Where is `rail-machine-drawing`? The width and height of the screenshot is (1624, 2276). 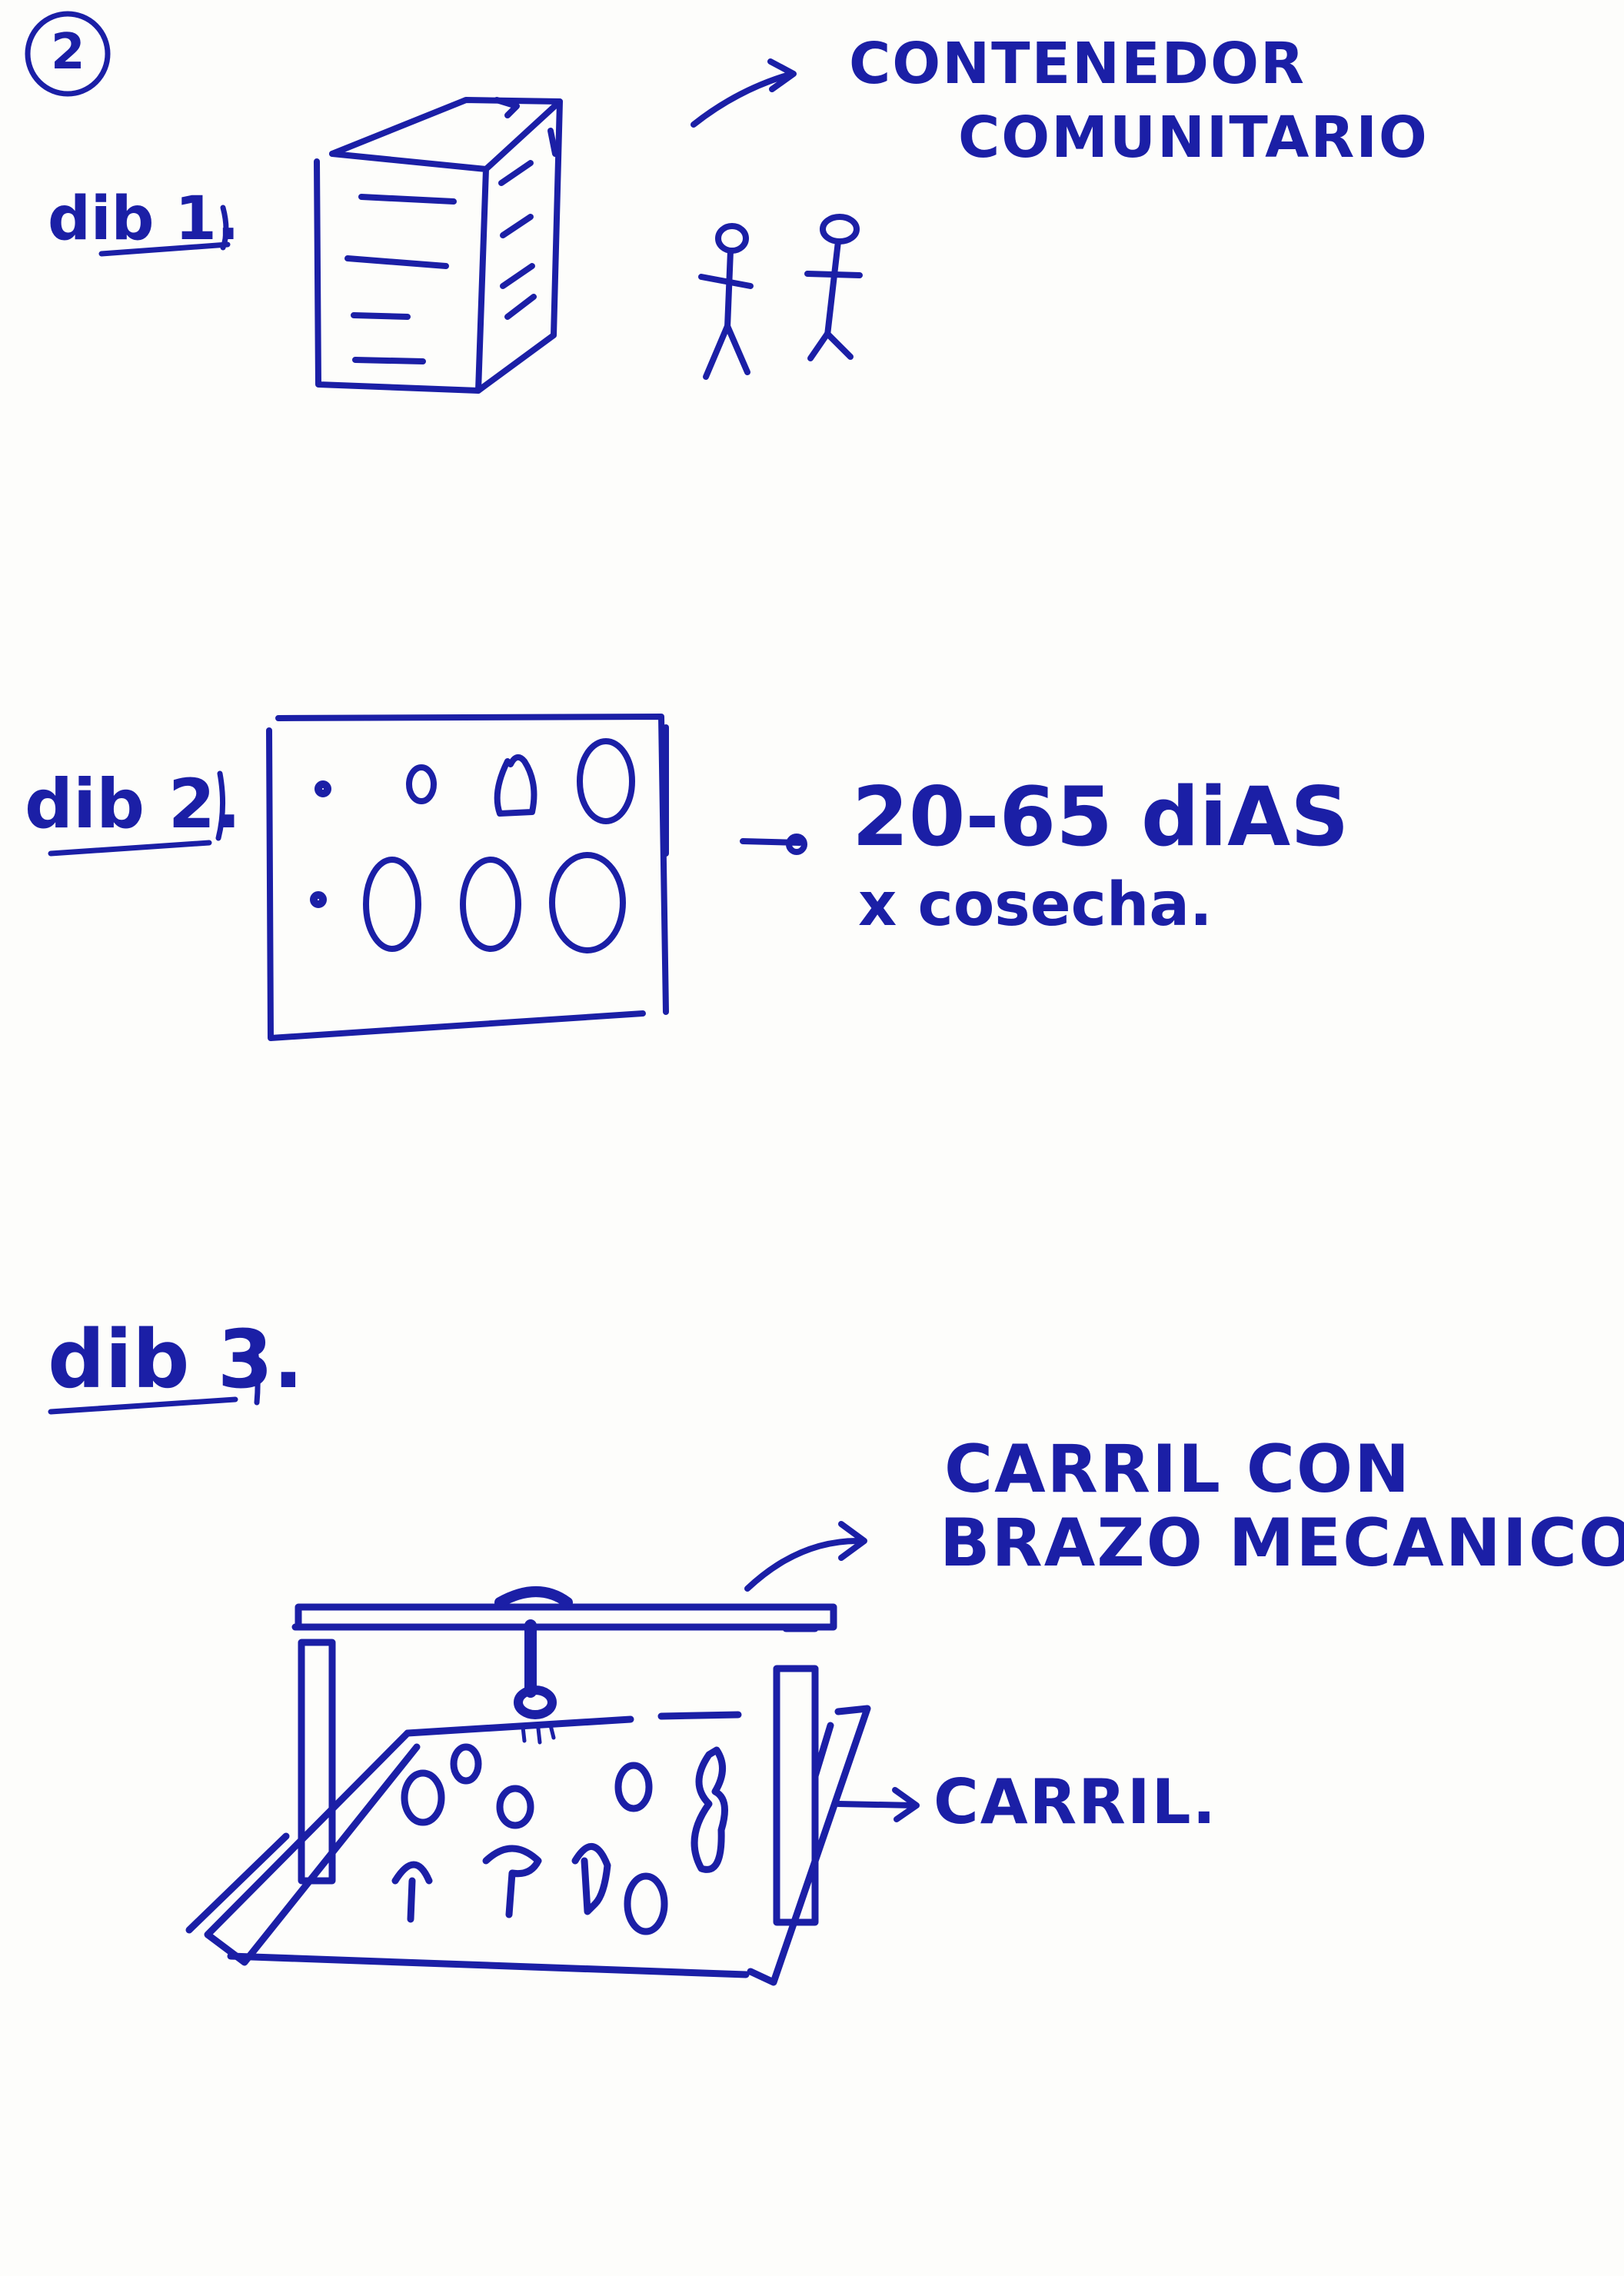
rail-machine-drawing is located at coordinates (528, 1786).